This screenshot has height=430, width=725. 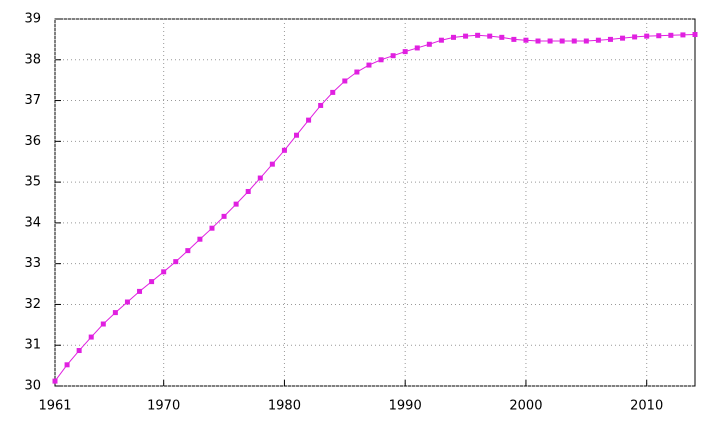 I want to click on x-tick-label: 1980, so click(x=284, y=406).